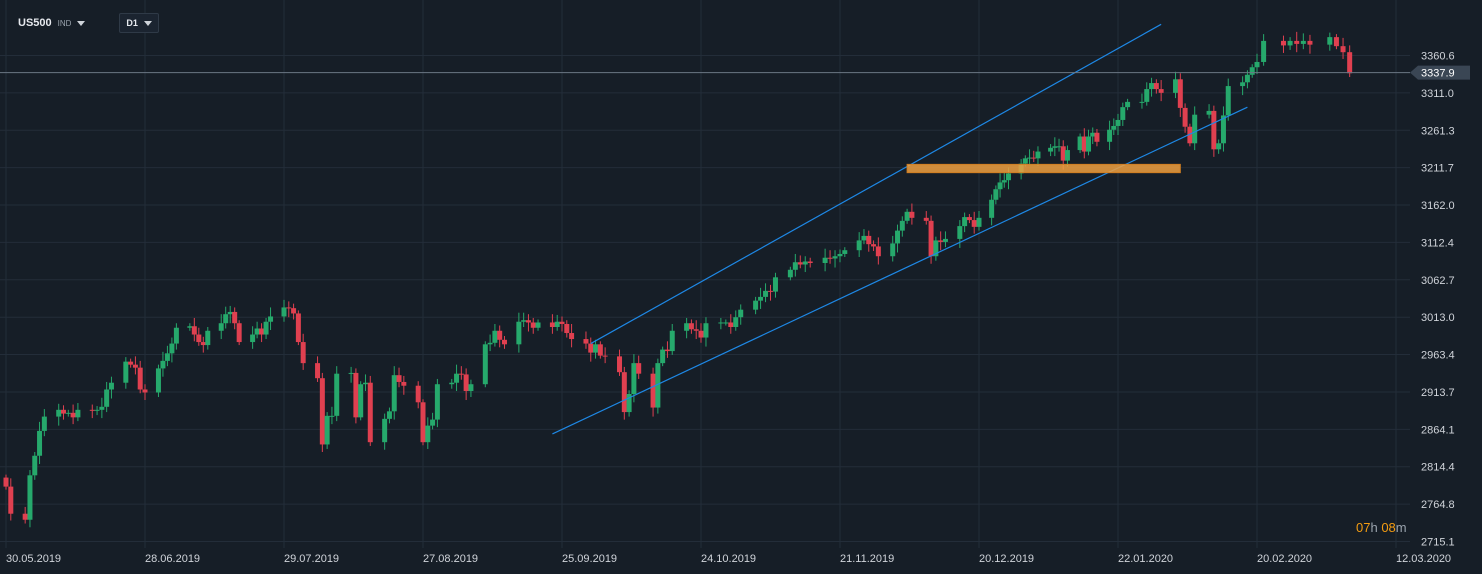  I want to click on x-tick-label: 20.12.2019, so click(1006, 559).